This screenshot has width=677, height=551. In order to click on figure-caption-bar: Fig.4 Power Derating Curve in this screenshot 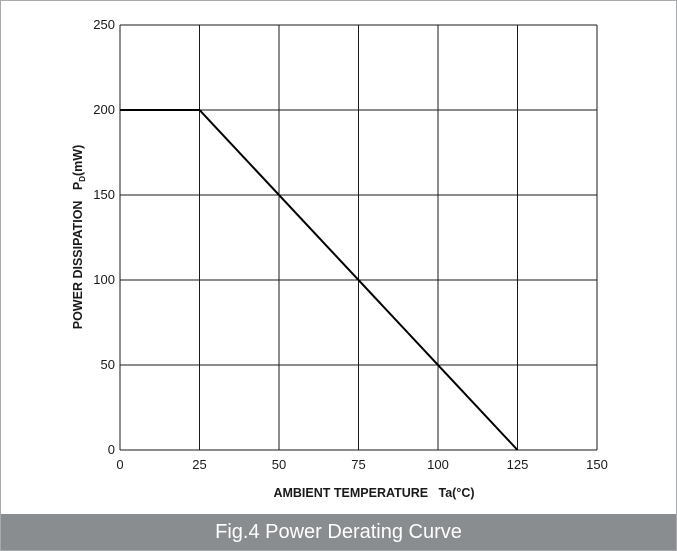, I will do `click(338, 532)`.